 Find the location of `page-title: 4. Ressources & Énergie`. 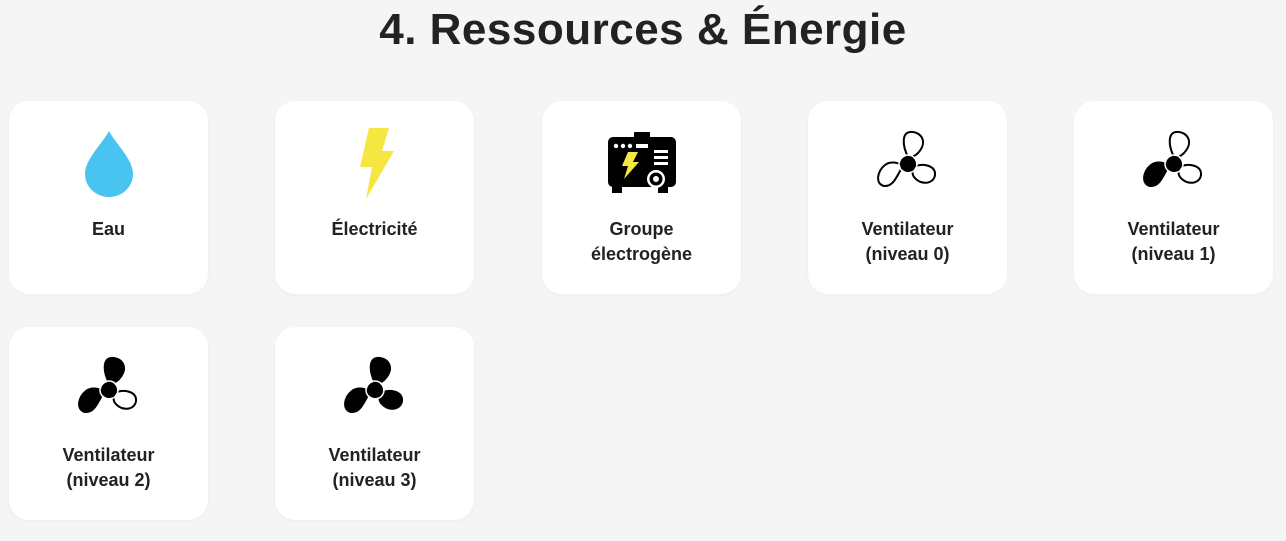

page-title: 4. Ressources & Énergie is located at coordinates (643, 29).